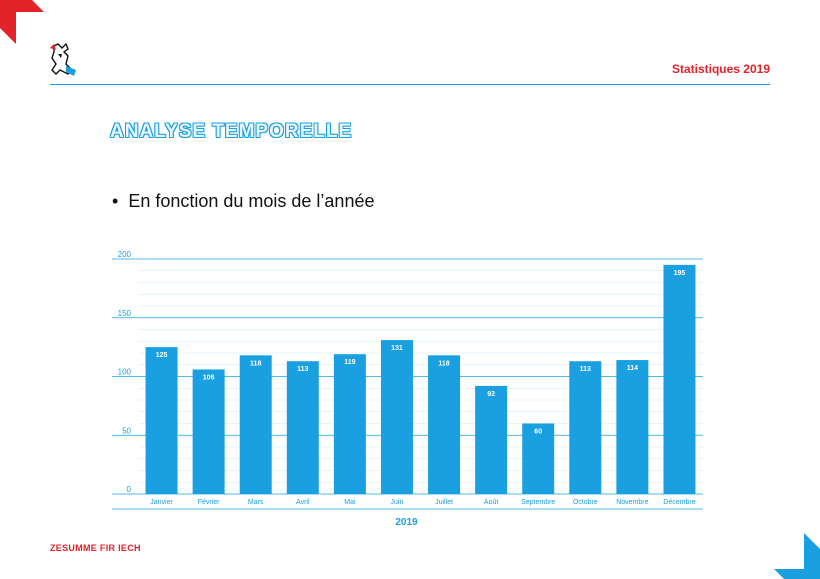 The height and width of the screenshot is (579, 820). Describe the element at coordinates (444, 424) in the screenshot. I see `bar-juillet` at that location.